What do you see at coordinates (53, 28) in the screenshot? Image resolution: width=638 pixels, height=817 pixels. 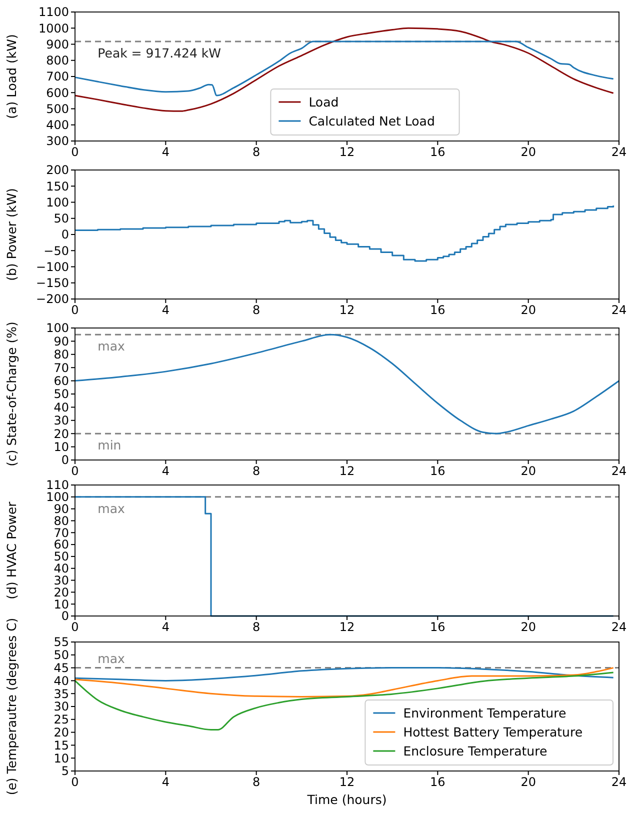 I see `y-tick-label: 1000` at bounding box center [53, 28].